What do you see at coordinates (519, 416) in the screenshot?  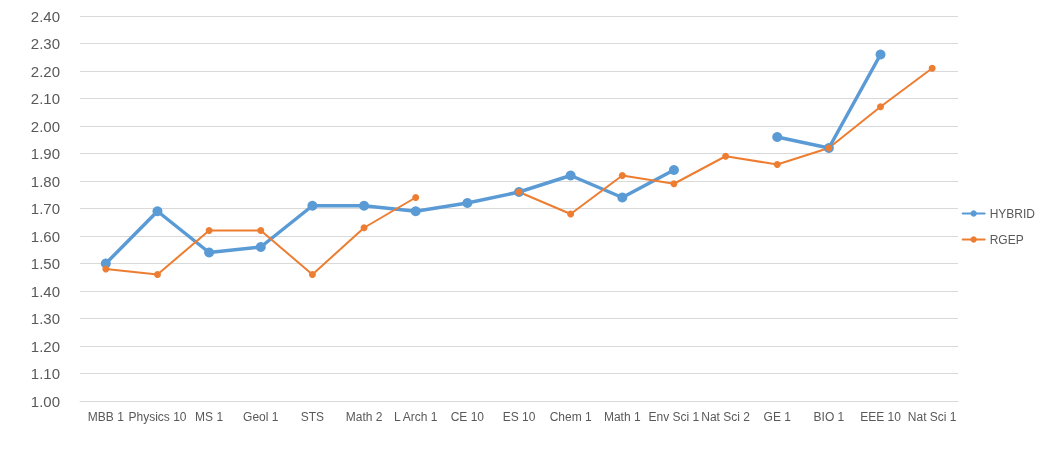 I see `x-tick-label: ES 10` at bounding box center [519, 416].